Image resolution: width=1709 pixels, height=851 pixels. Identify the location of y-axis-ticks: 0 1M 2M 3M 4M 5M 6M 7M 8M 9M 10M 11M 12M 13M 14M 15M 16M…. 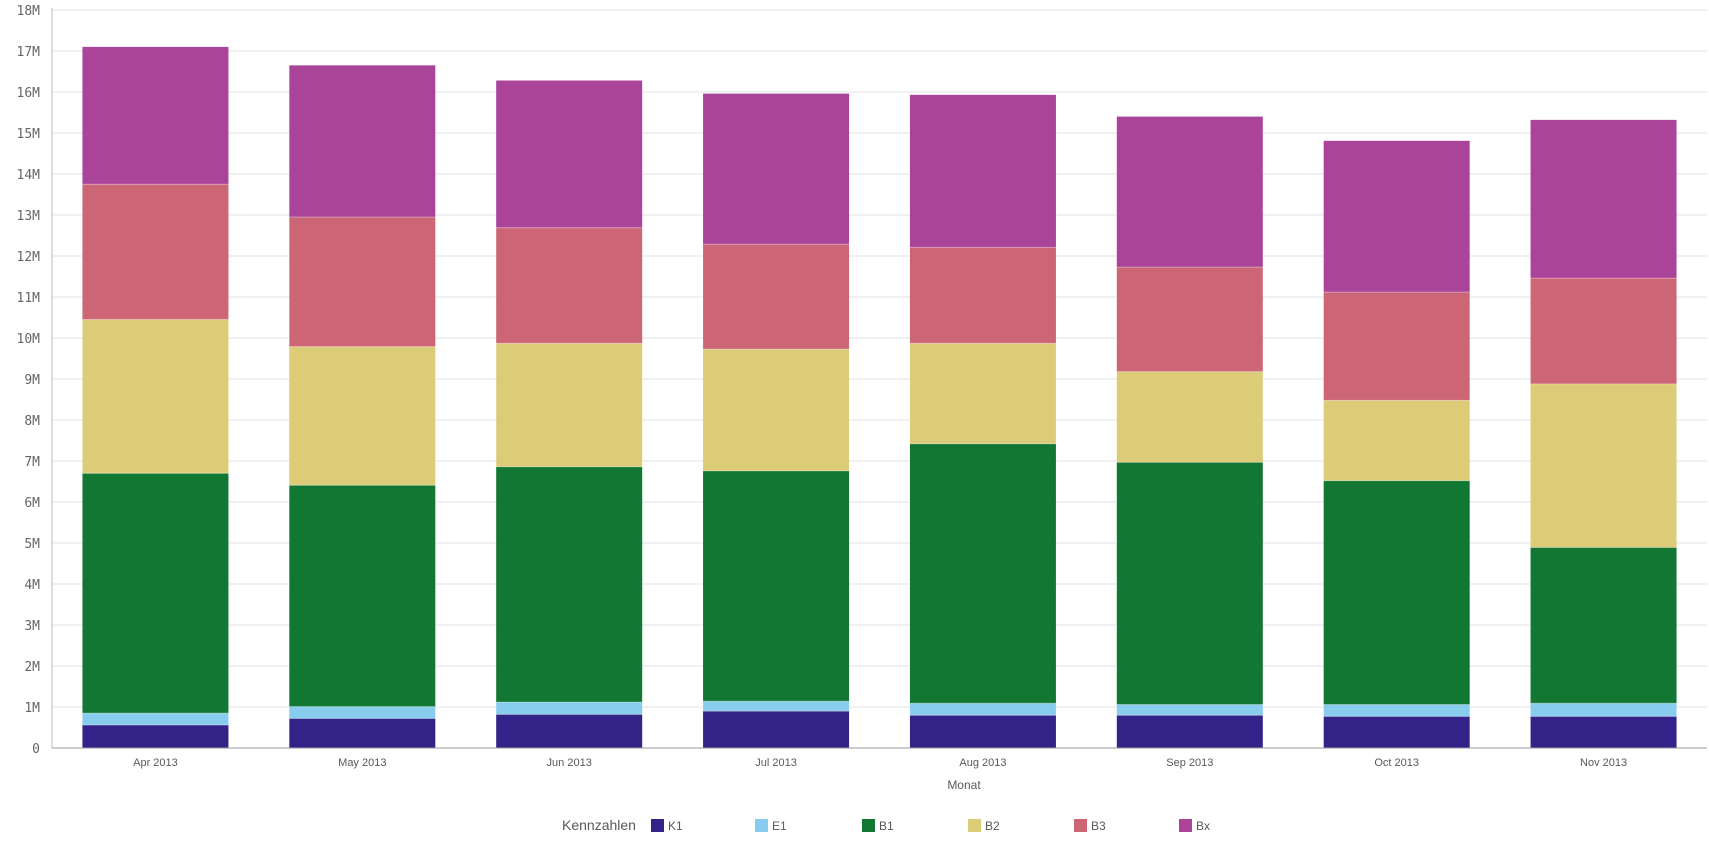
(29, 380).